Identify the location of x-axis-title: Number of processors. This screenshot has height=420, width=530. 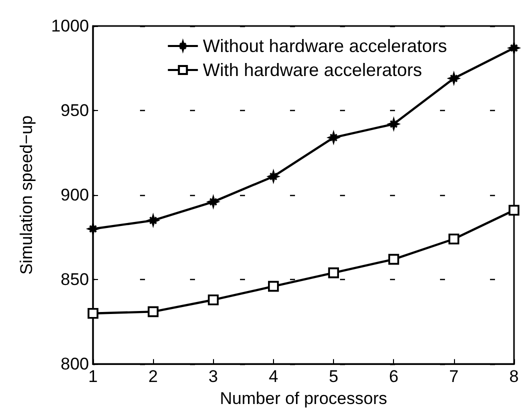
(304, 398).